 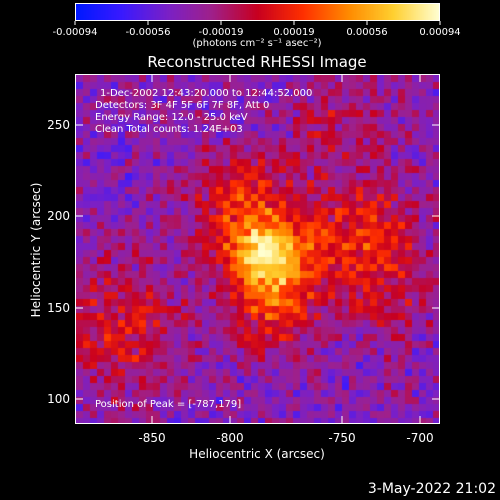 I want to click on colorbar-gradient, so click(x=257, y=12).